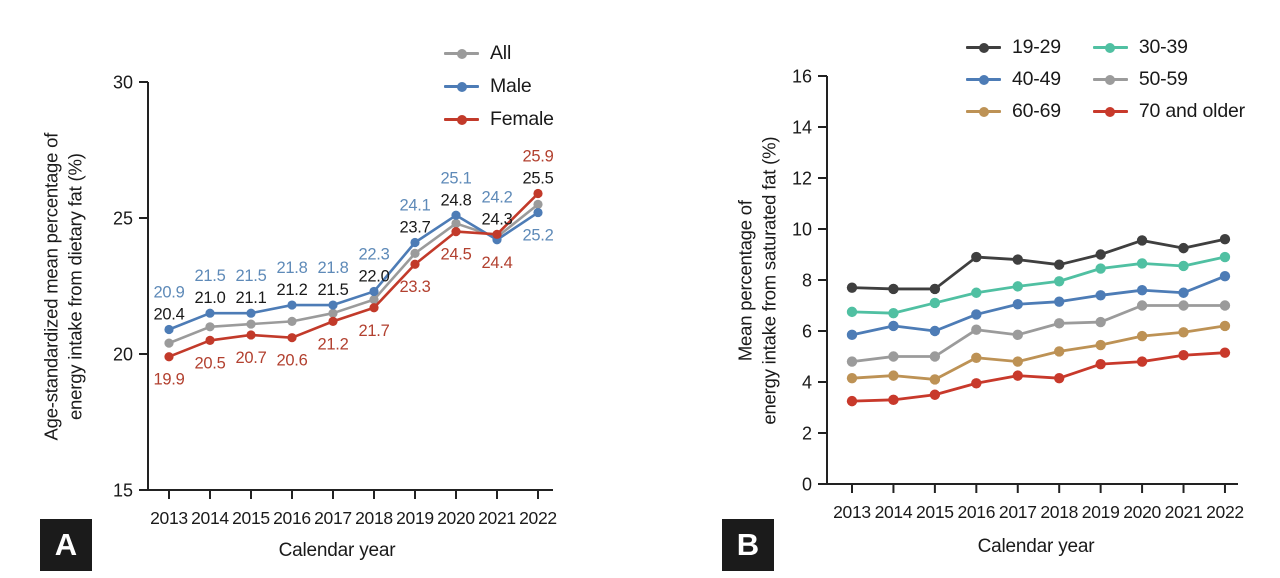 The image size is (1280, 578). I want to click on panel-b-badge: B, so click(748, 545).